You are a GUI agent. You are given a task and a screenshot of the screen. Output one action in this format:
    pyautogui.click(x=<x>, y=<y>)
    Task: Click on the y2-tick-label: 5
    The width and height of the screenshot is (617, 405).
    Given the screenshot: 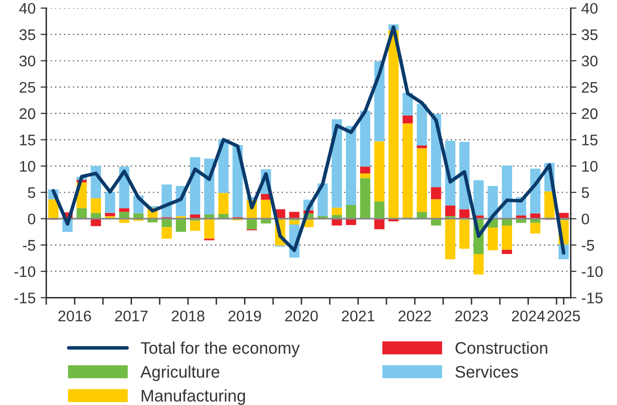 What is the action you would take?
    pyautogui.click(x=585, y=192)
    